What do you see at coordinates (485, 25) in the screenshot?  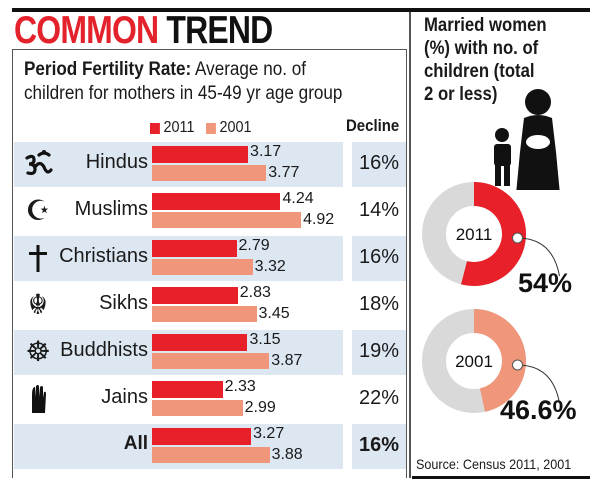 I see `donut-title-line: Married women` at bounding box center [485, 25].